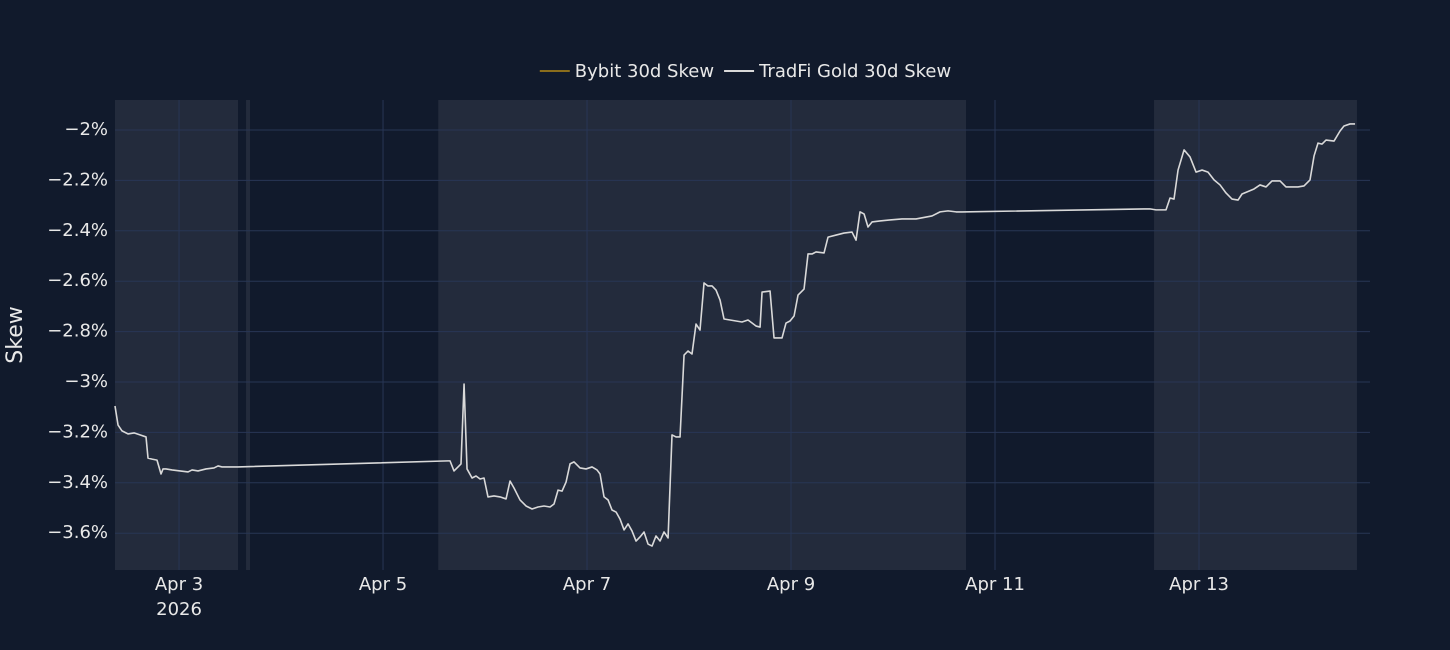  Describe the element at coordinates (791, 584) in the screenshot. I see `x-tick-label: Apr 9` at that location.